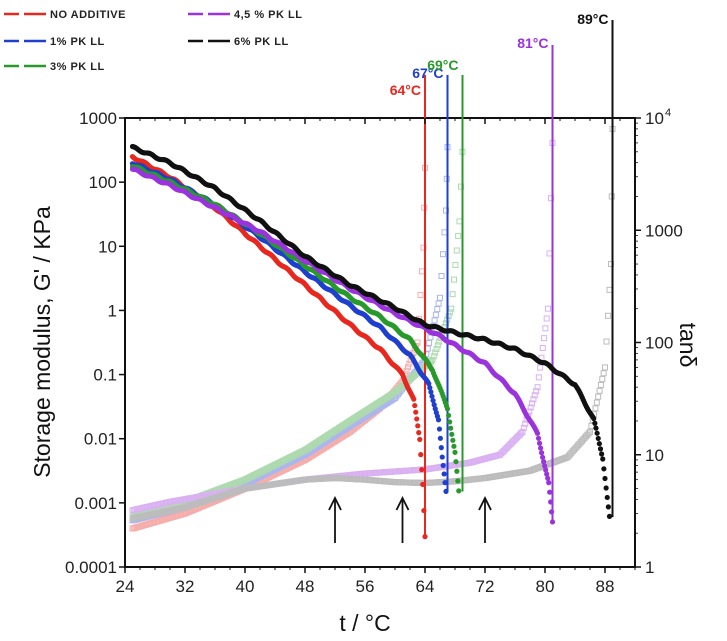 The width and height of the screenshot is (727, 641). I want to click on y-left-tick-label: 0.1, so click(105, 375).